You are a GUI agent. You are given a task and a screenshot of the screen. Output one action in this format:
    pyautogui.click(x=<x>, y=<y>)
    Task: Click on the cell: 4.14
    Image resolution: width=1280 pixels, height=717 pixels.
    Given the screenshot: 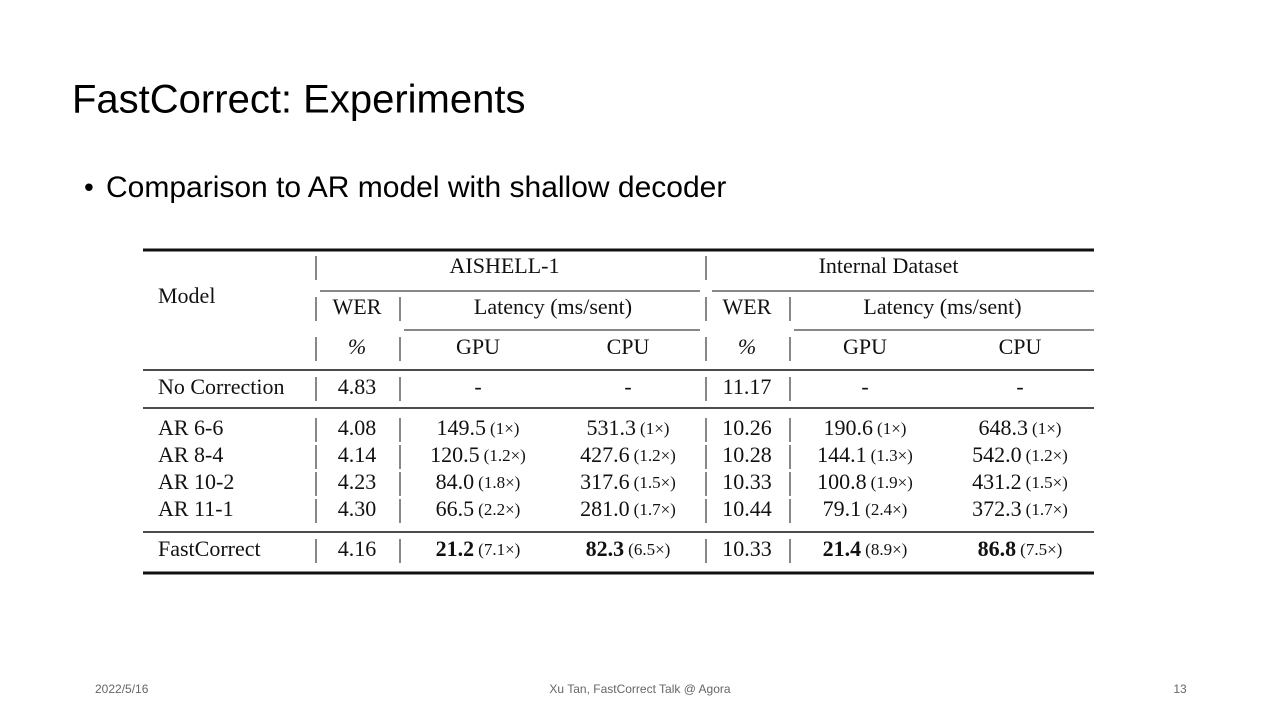 What is the action you would take?
    pyautogui.click(x=357, y=454)
    